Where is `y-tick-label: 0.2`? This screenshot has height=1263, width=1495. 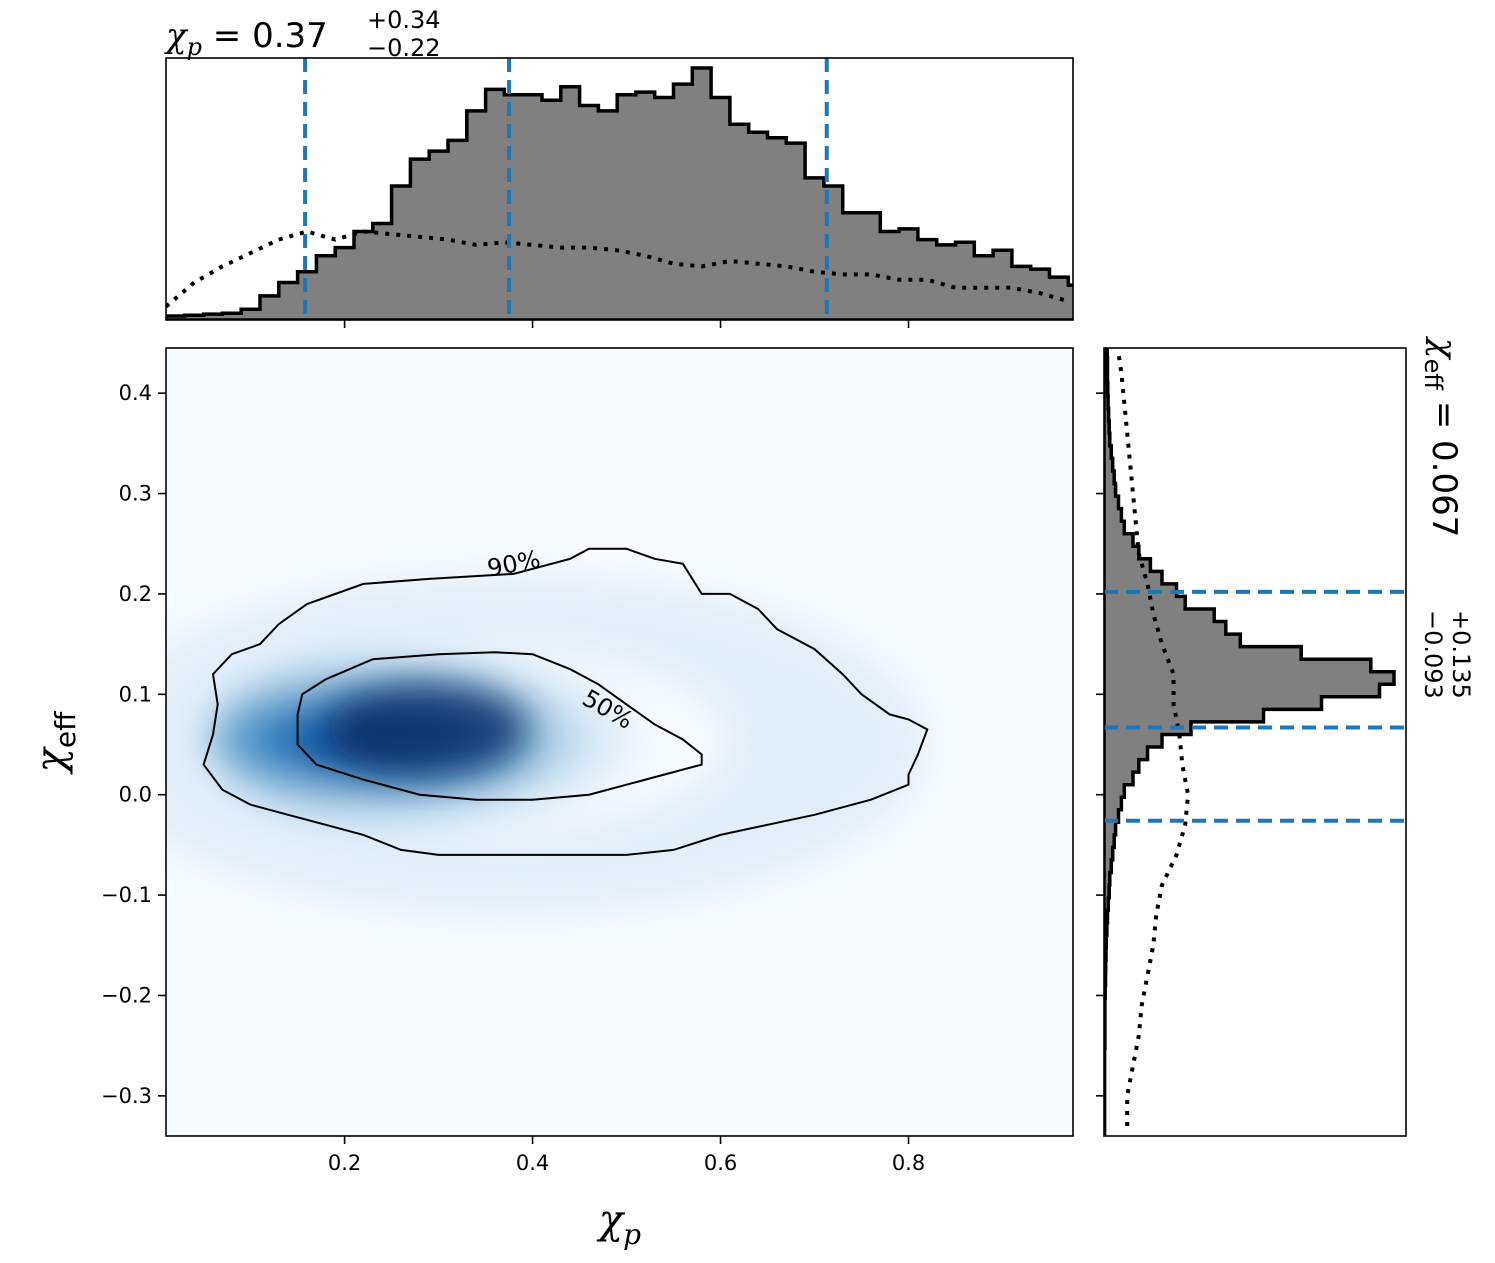 y-tick-label: 0.2 is located at coordinates (135, 594).